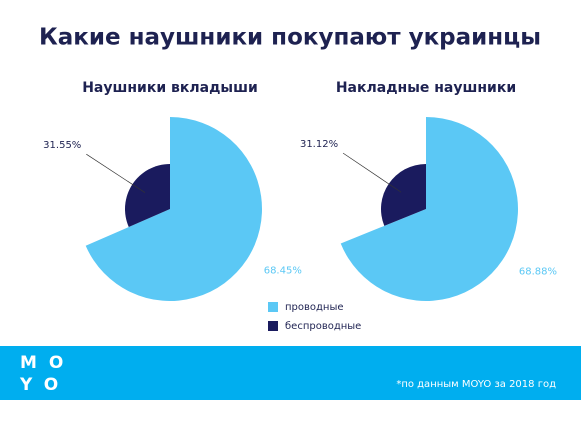 Image resolution: width=581 pixels, height=423 pixels. Describe the element at coordinates (170, 88) in the screenshot. I see `chart-title: Наушники вкладыши` at that location.